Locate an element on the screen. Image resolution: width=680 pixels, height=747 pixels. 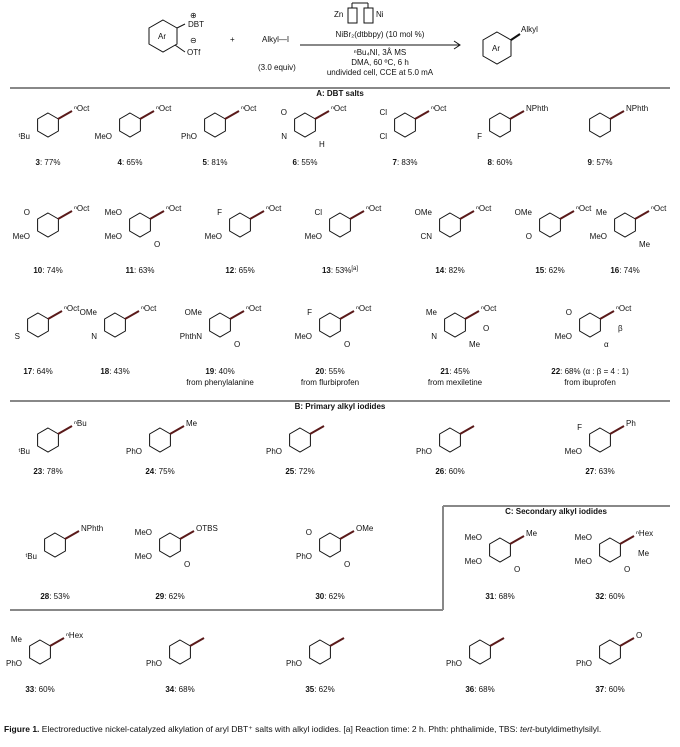
yield: : 62% is located at coordinates (174, 596).